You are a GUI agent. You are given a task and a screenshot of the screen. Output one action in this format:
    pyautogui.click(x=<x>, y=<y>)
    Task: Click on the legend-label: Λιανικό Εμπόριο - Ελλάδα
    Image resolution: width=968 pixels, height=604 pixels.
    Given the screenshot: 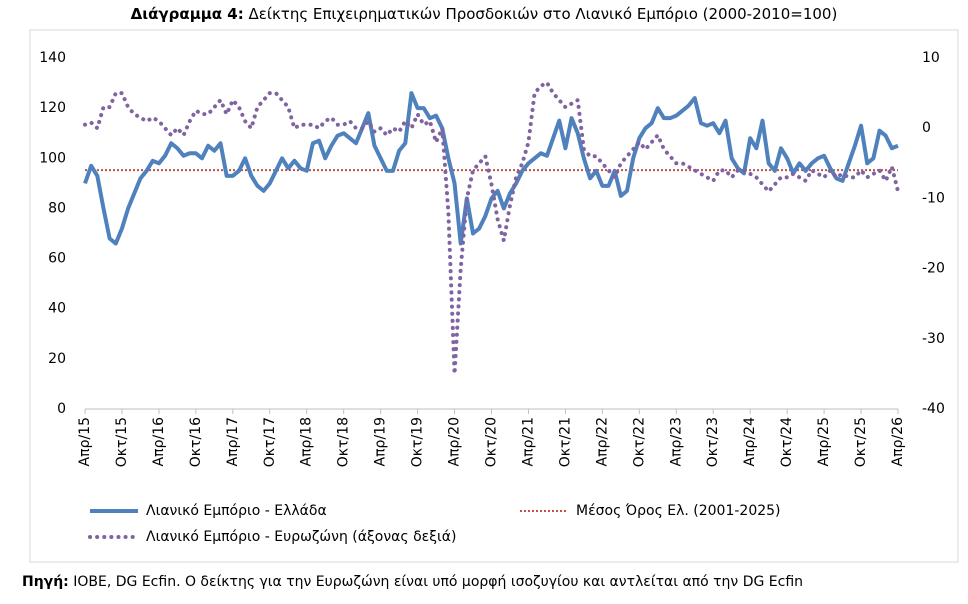 What is the action you would take?
    pyautogui.click(x=236, y=511)
    